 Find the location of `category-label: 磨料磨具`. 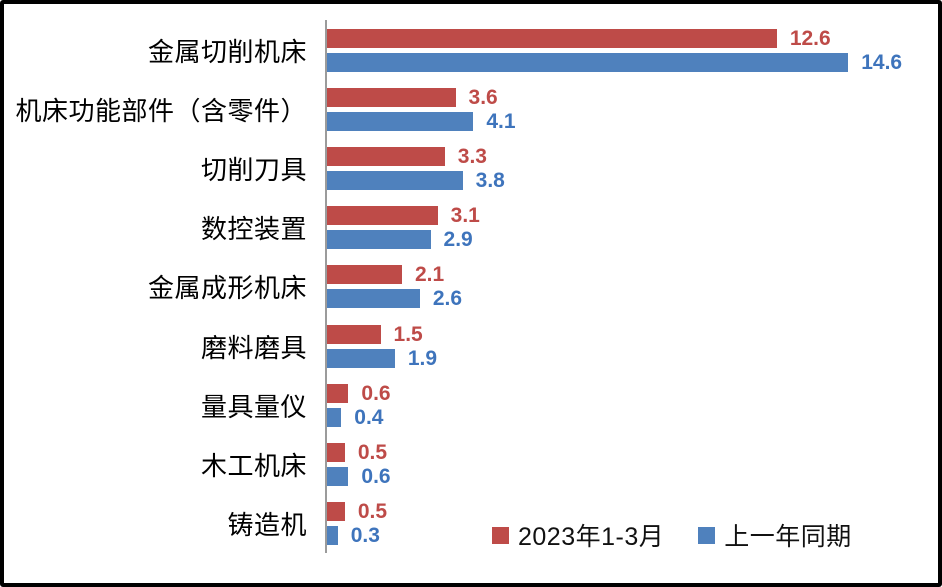

category-label: 磨料磨具 is located at coordinates (253, 347).